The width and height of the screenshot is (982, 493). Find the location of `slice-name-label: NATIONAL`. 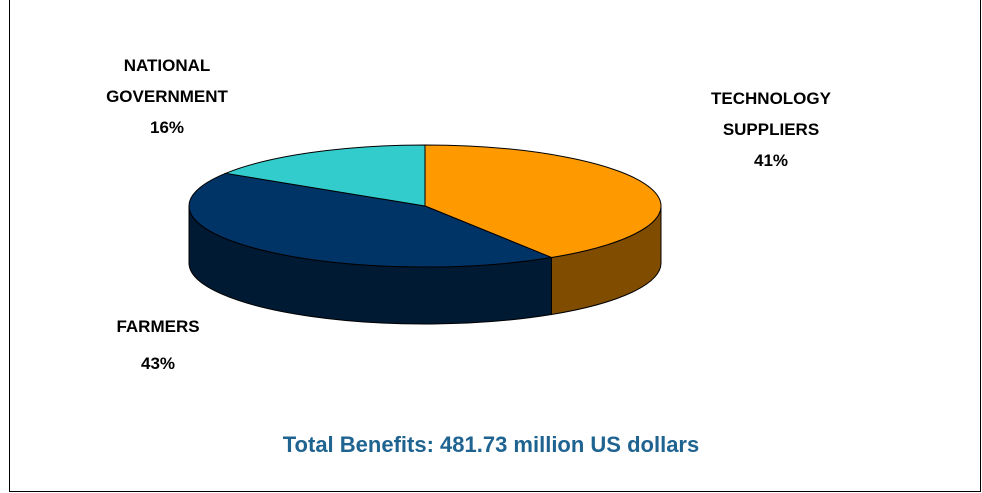

slice-name-label: NATIONAL is located at coordinates (167, 65).